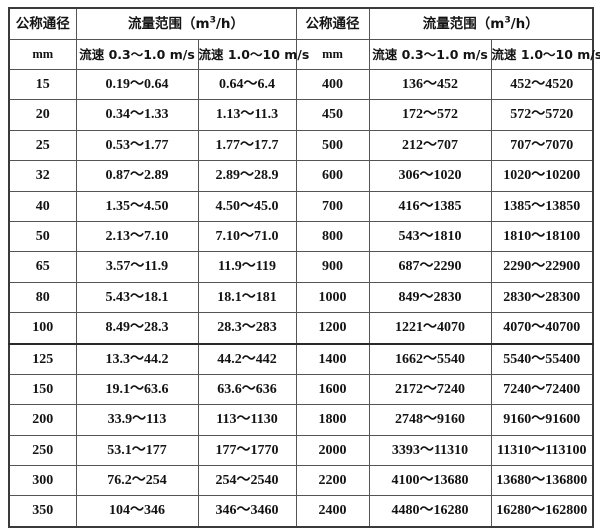  Describe the element at coordinates (137, 236) in the screenshot. I see `cell-flow-low-left: 2.13～7.10` at that location.